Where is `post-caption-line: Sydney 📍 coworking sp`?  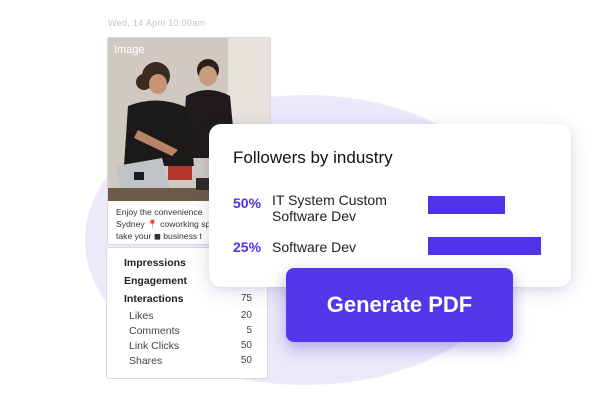
post-caption-line: Sydney 📍 coworking sp is located at coordinates (163, 224).